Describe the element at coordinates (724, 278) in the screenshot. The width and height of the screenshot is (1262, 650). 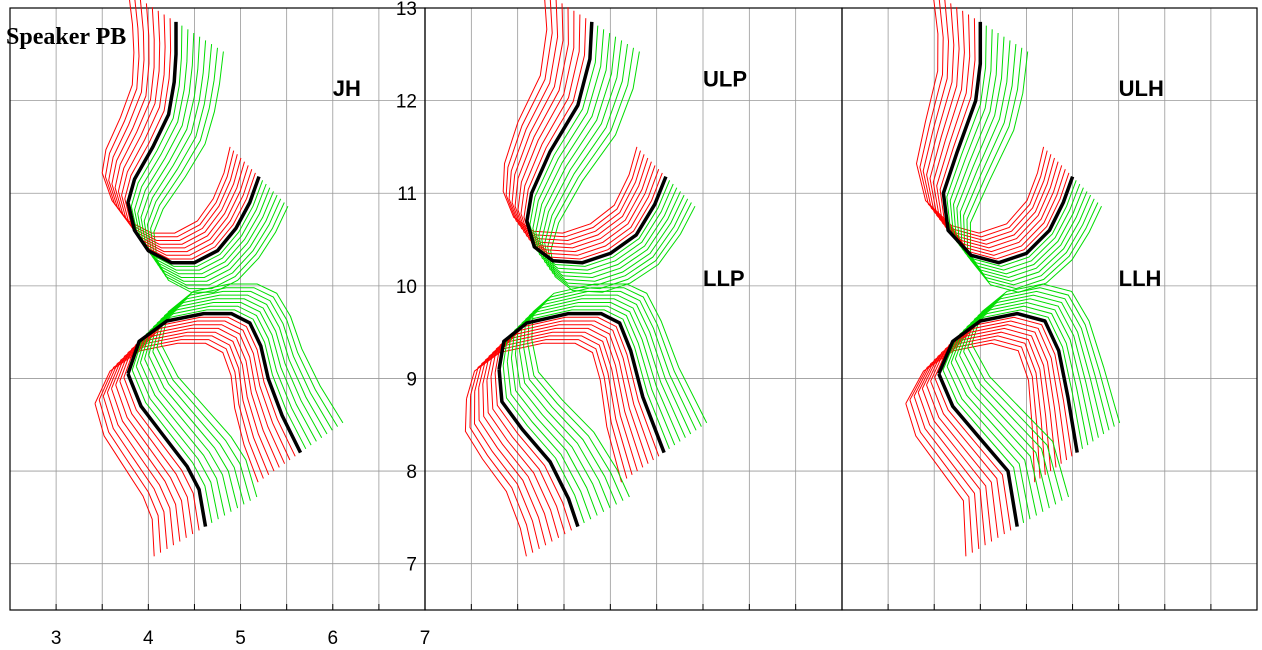
I see `panel-label-llp: LLP` at that location.